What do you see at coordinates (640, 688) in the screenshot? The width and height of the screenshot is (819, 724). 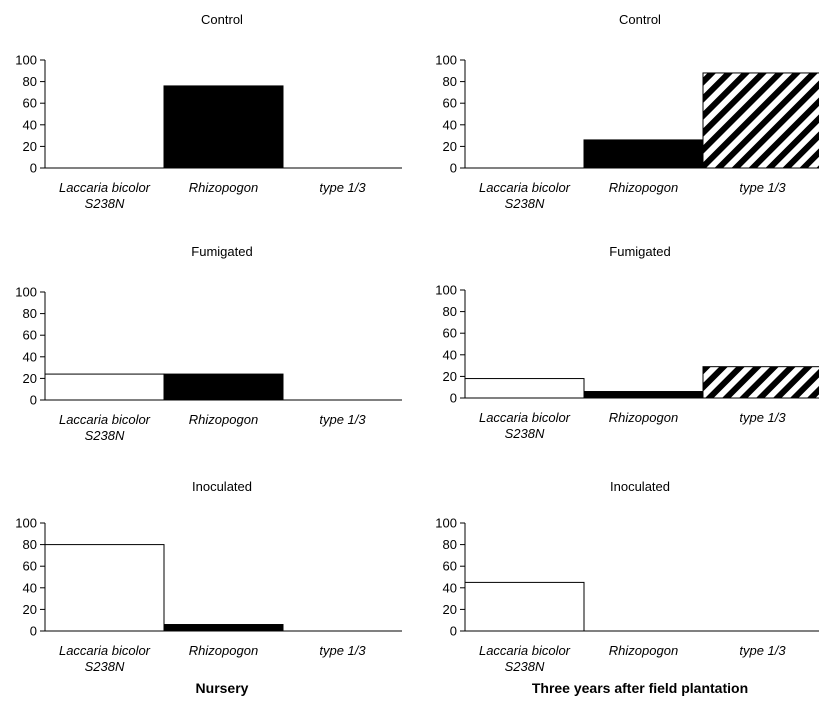 I see `column-caption-field: Three years after field plantation` at bounding box center [640, 688].